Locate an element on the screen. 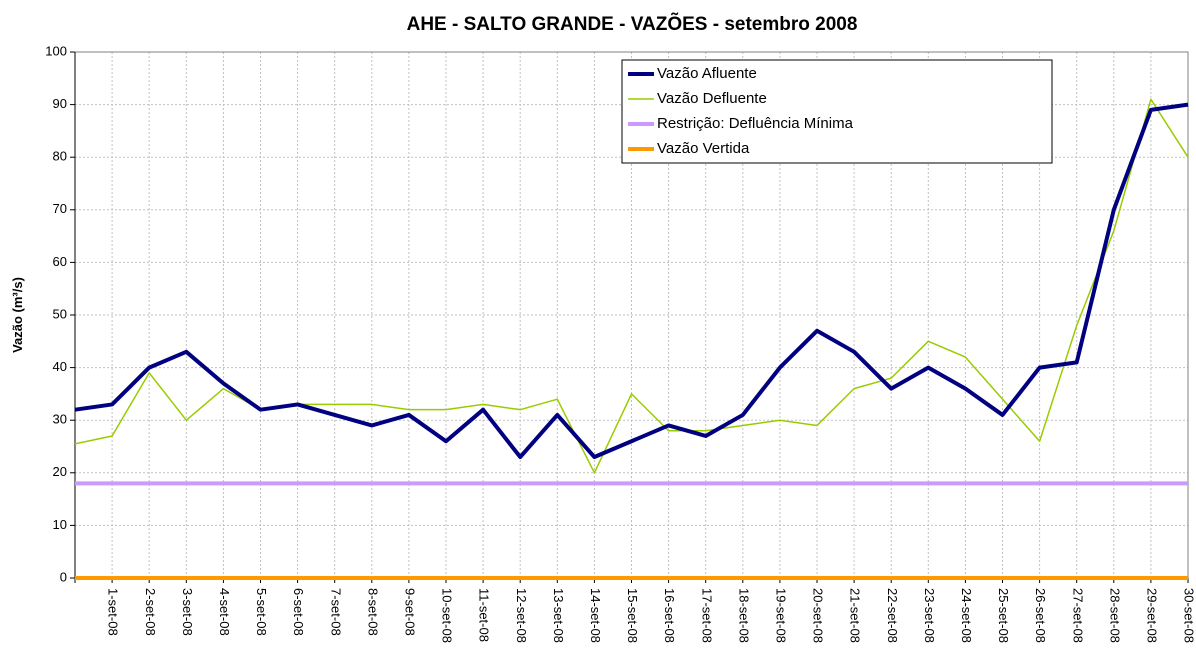 The image size is (1196, 662). x-tick-label: 30-set-08 is located at coordinates (1189, 615).